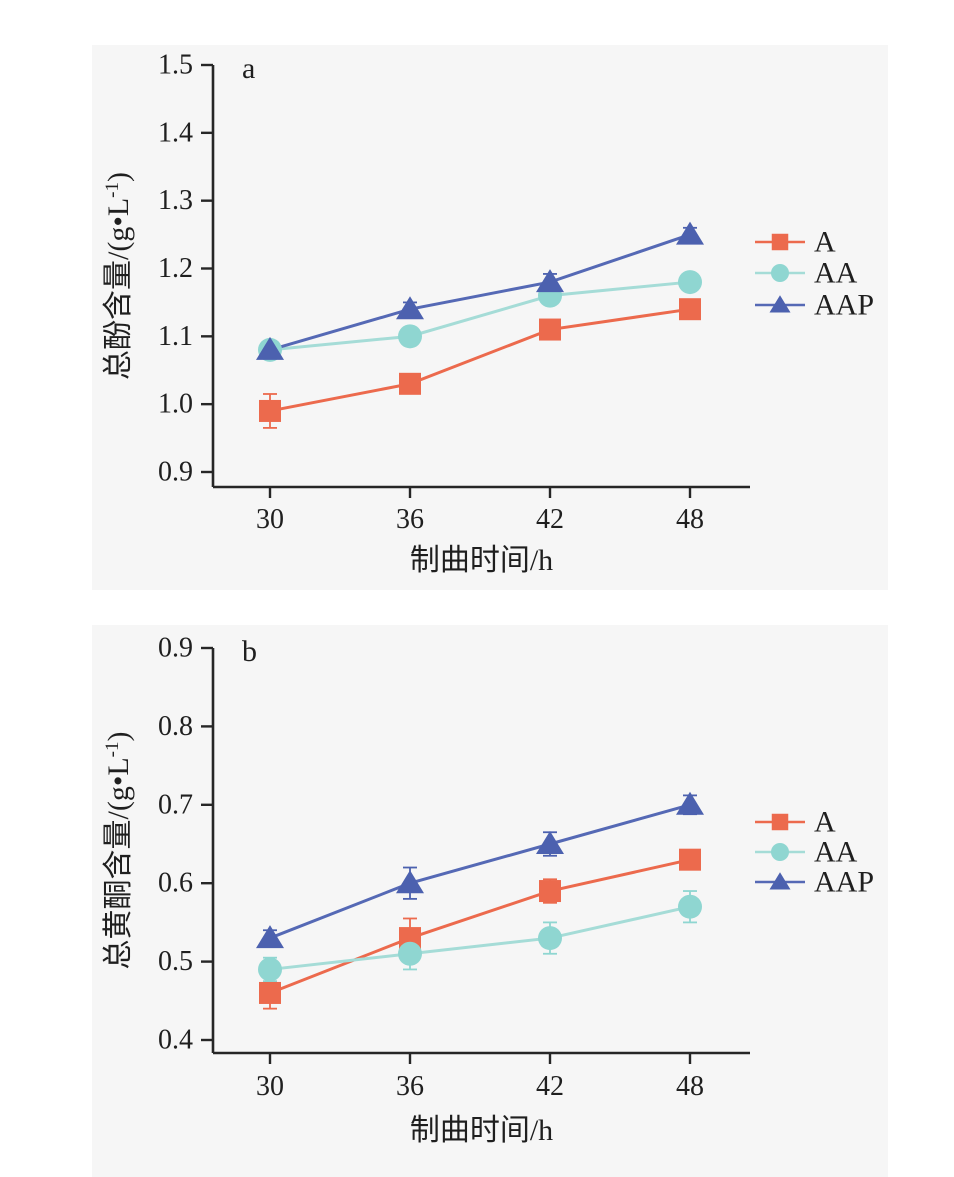 Image resolution: width=954 pixels, height=1177 pixels. Describe the element at coordinates (481, 1130) in the screenshot. I see `chart-b-xlabel: 制曲时间/h` at that location.